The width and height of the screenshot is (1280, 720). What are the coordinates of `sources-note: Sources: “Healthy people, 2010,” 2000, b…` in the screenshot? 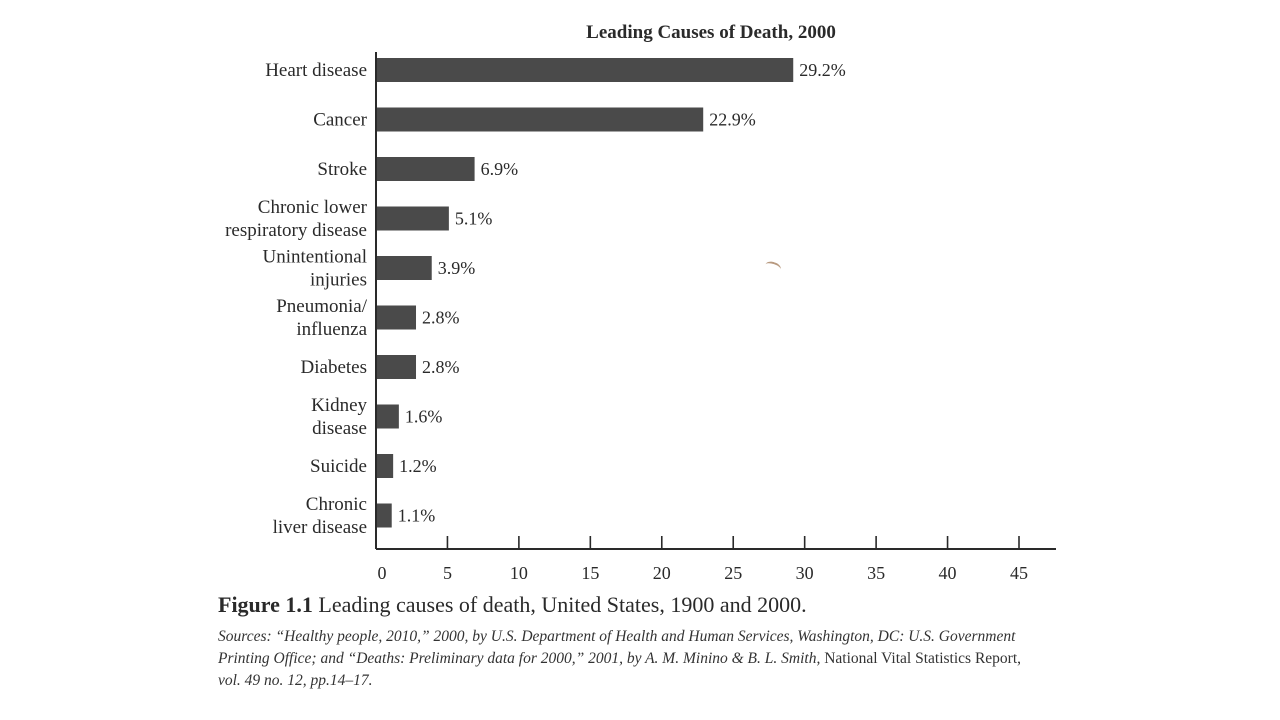 It's located at (623, 659).